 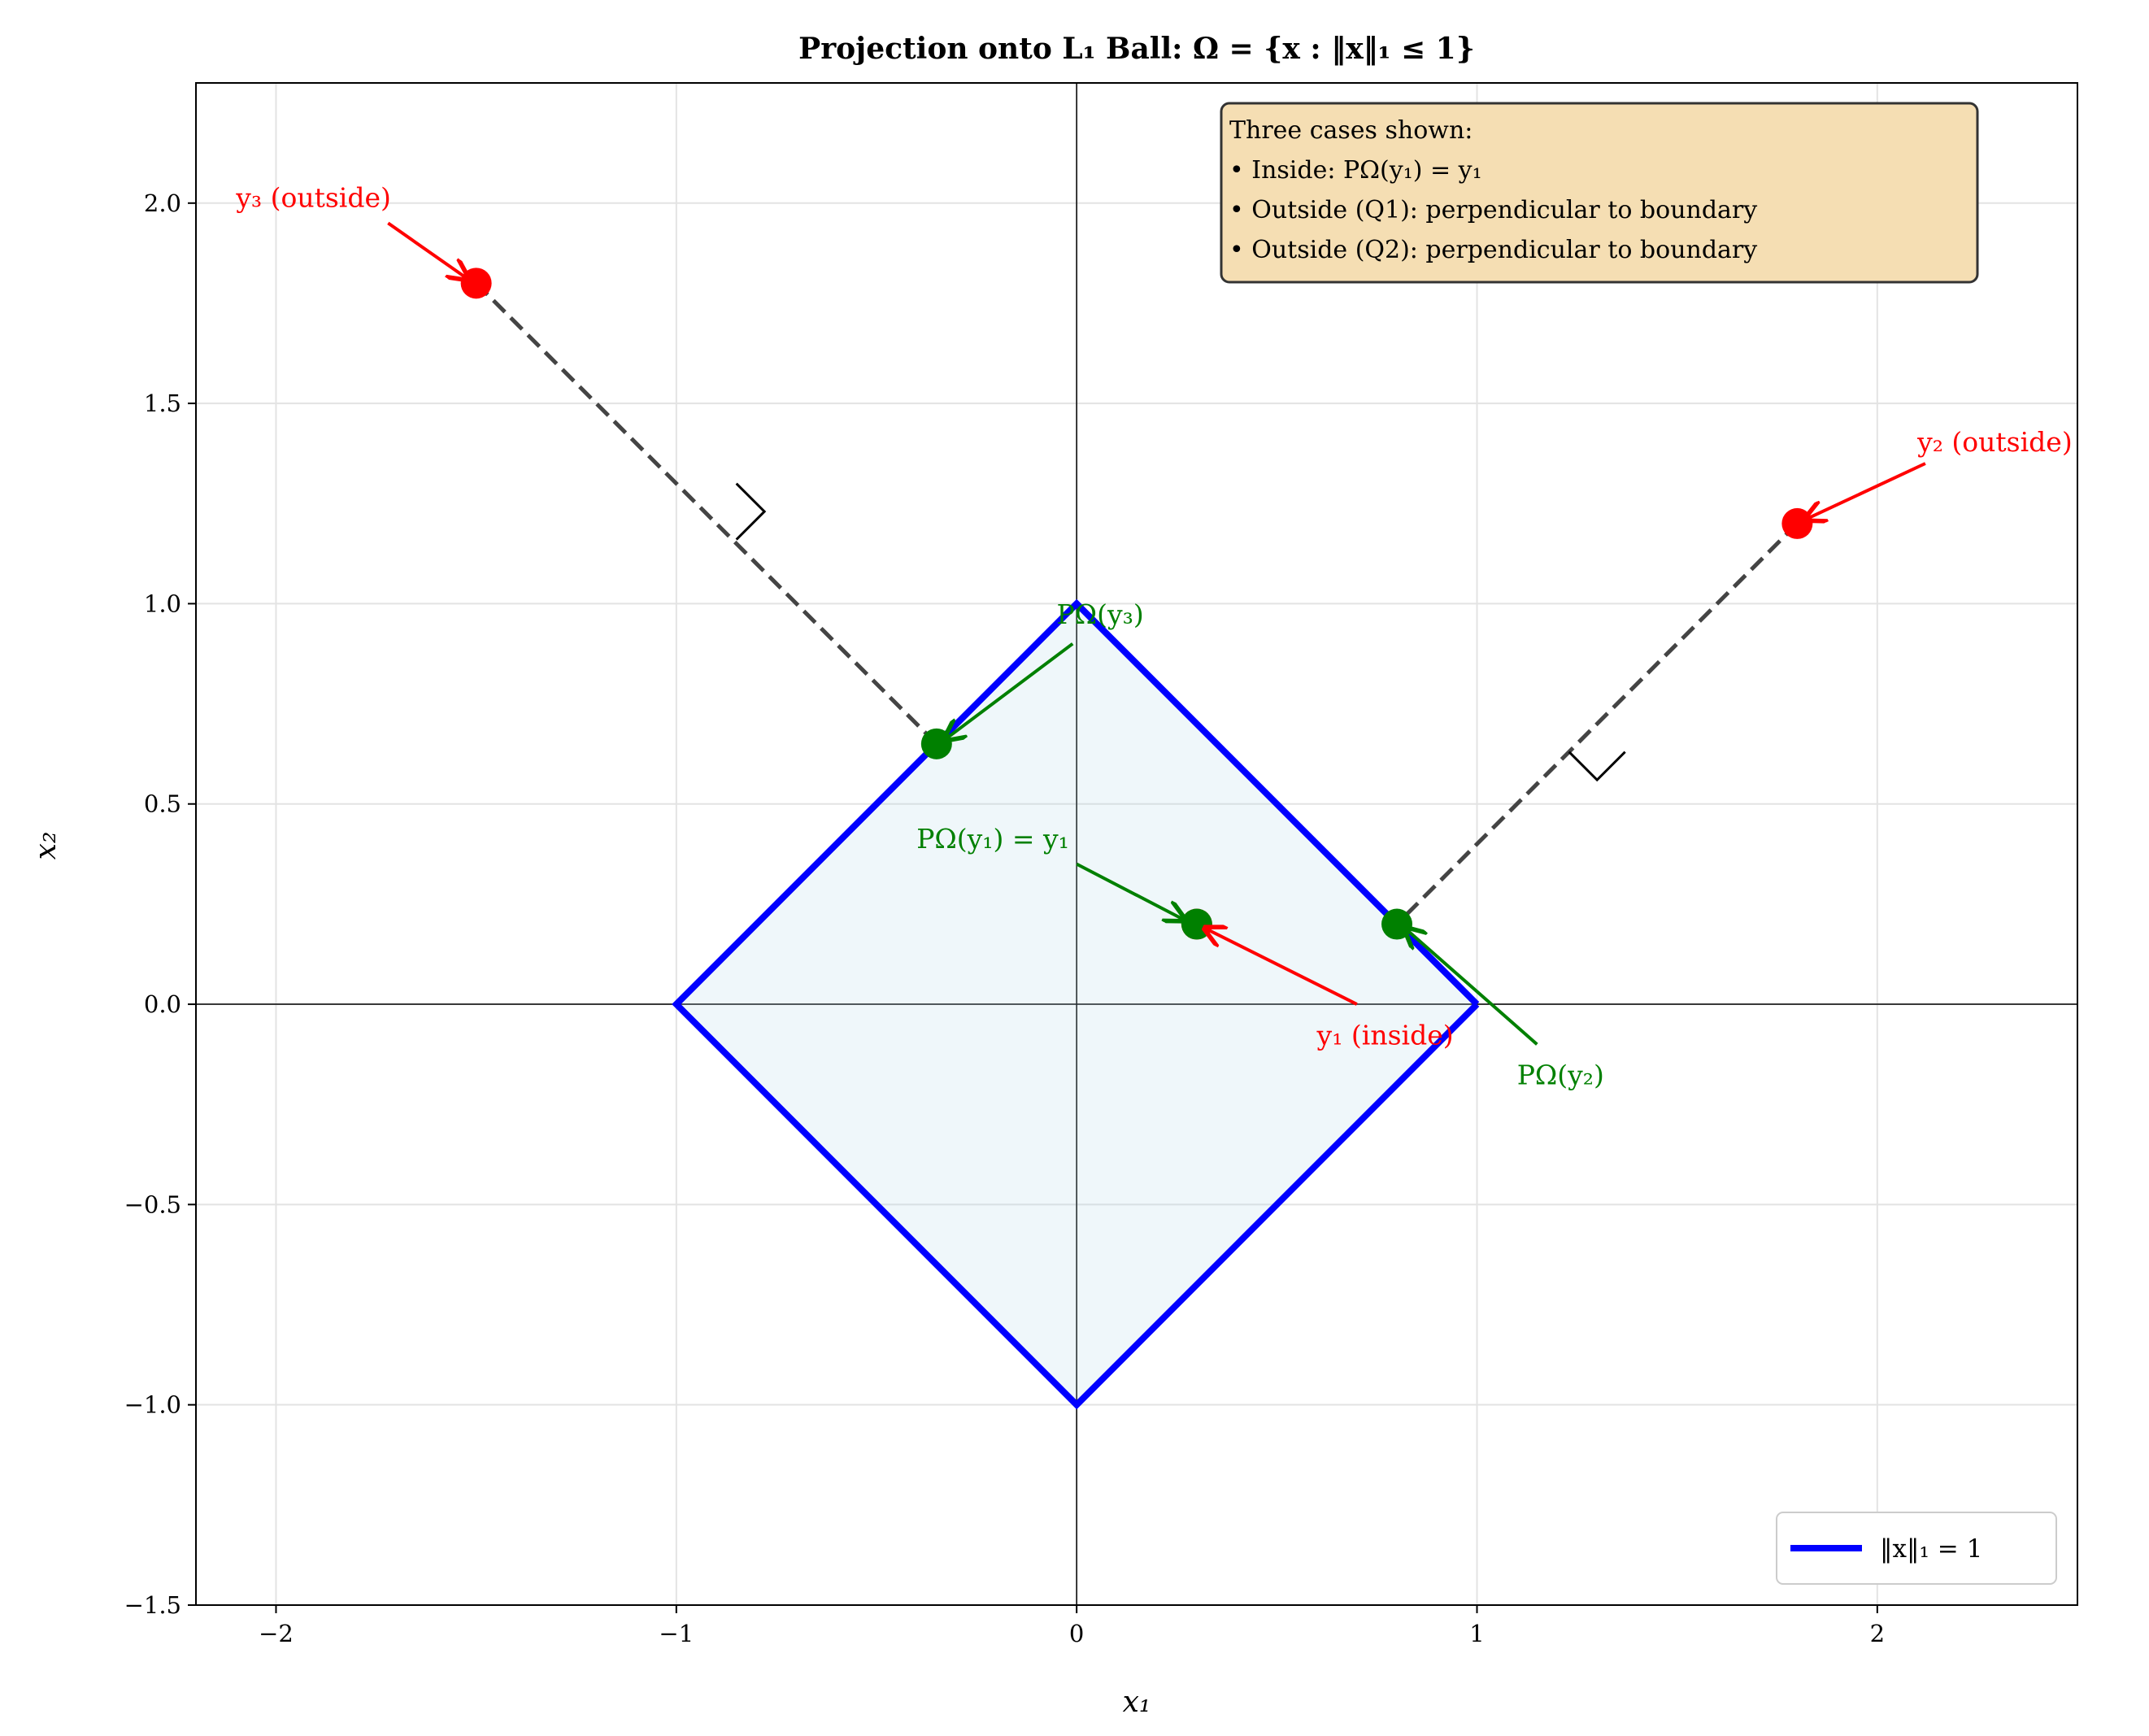 I want to click on annotation-label: PΩ(y₂), so click(x=1560, y=1075).